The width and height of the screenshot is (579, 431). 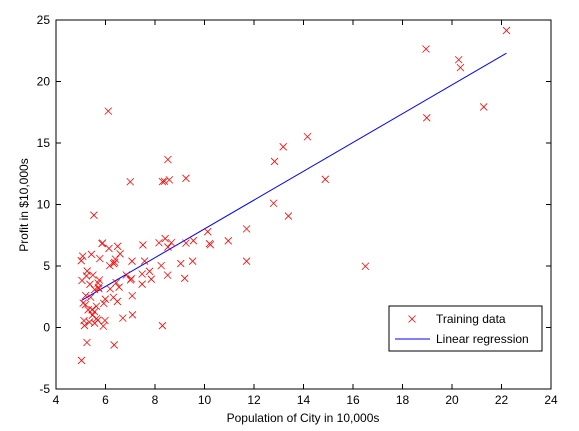 I want to click on x-tick-label: 14, so click(x=304, y=400).